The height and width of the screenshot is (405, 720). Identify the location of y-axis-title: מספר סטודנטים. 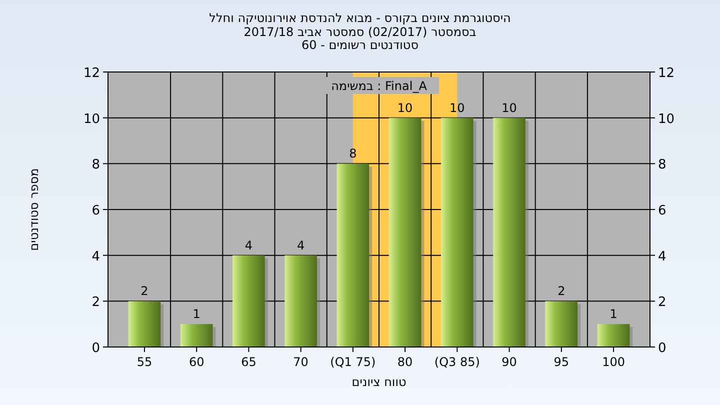
(34, 209).